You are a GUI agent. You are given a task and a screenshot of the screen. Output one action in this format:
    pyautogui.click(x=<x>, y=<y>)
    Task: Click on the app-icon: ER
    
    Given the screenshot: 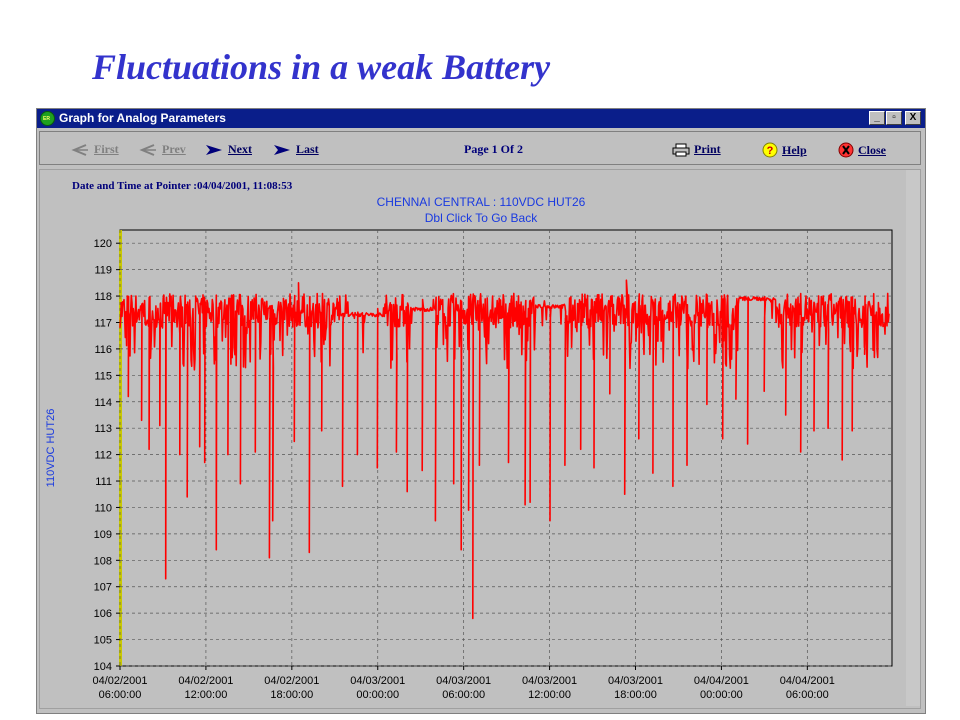 What is the action you would take?
    pyautogui.click(x=47, y=118)
    